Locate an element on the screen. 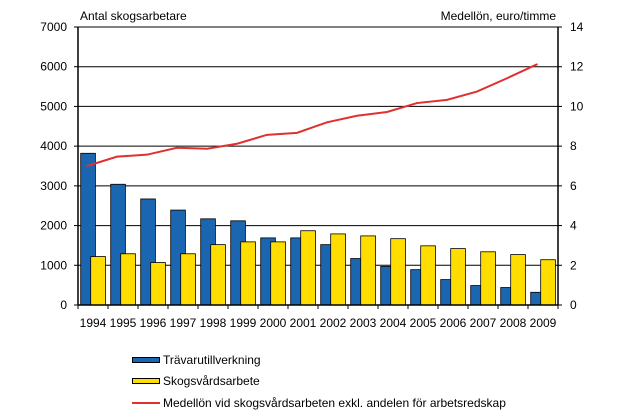 Image resolution: width=621 pixels, height=420 pixels. x-tick-label: 2008 is located at coordinates (513, 323).